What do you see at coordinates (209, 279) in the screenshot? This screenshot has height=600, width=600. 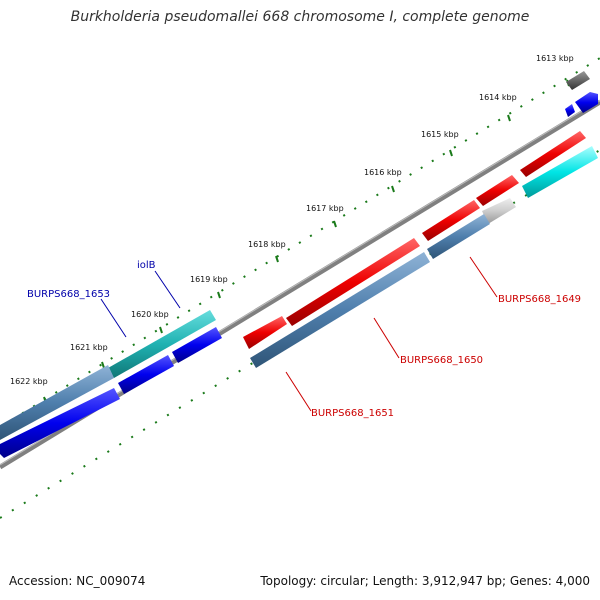 I see `kbp-label: 1619 kbp` at bounding box center [209, 279].